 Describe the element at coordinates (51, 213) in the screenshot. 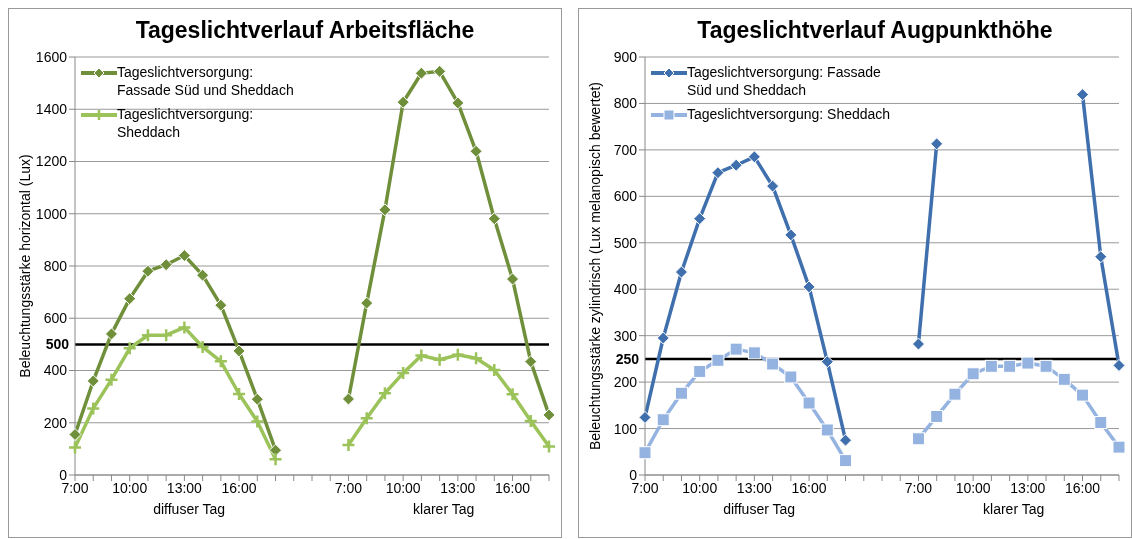

I see `y-tick-label: 1000` at that location.